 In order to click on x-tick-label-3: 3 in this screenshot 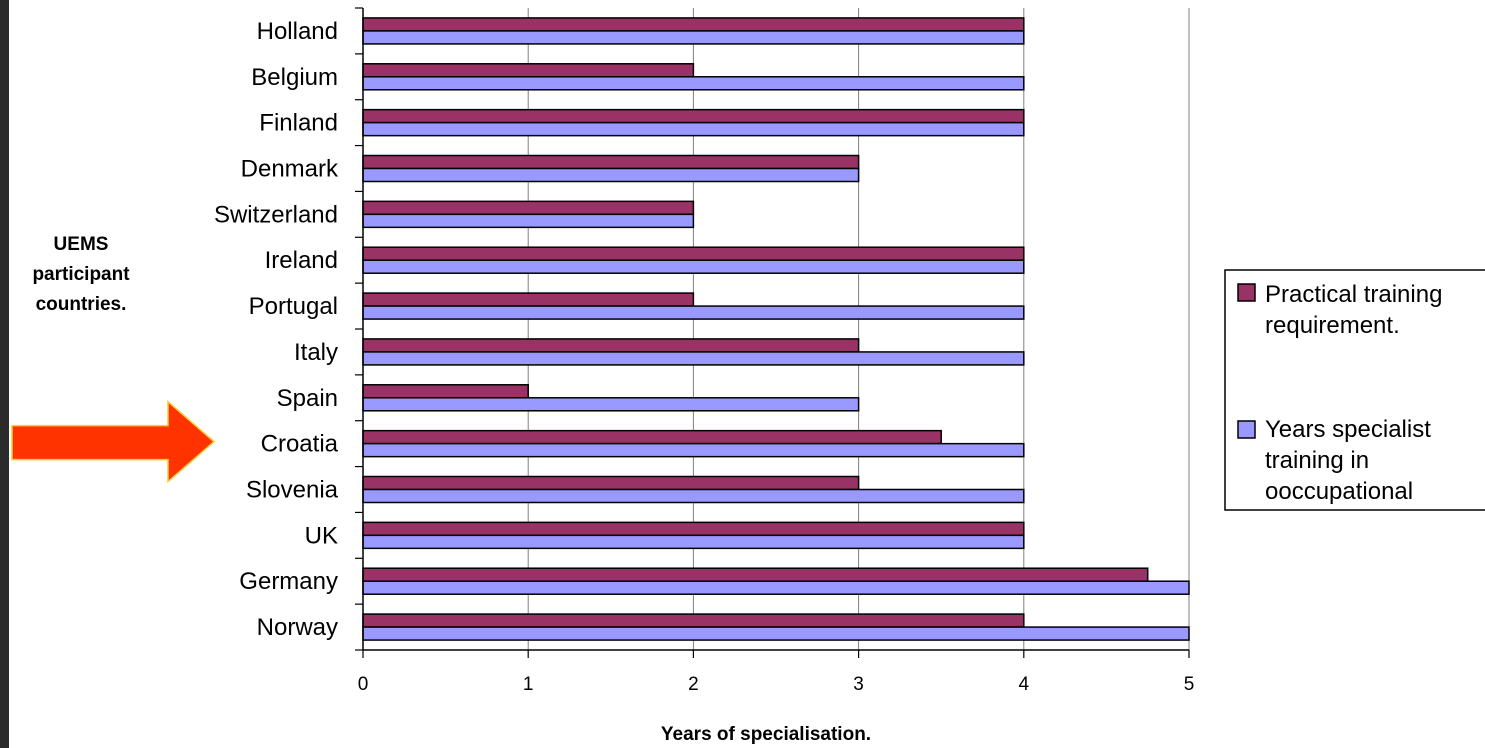, I will do `click(858, 684)`.